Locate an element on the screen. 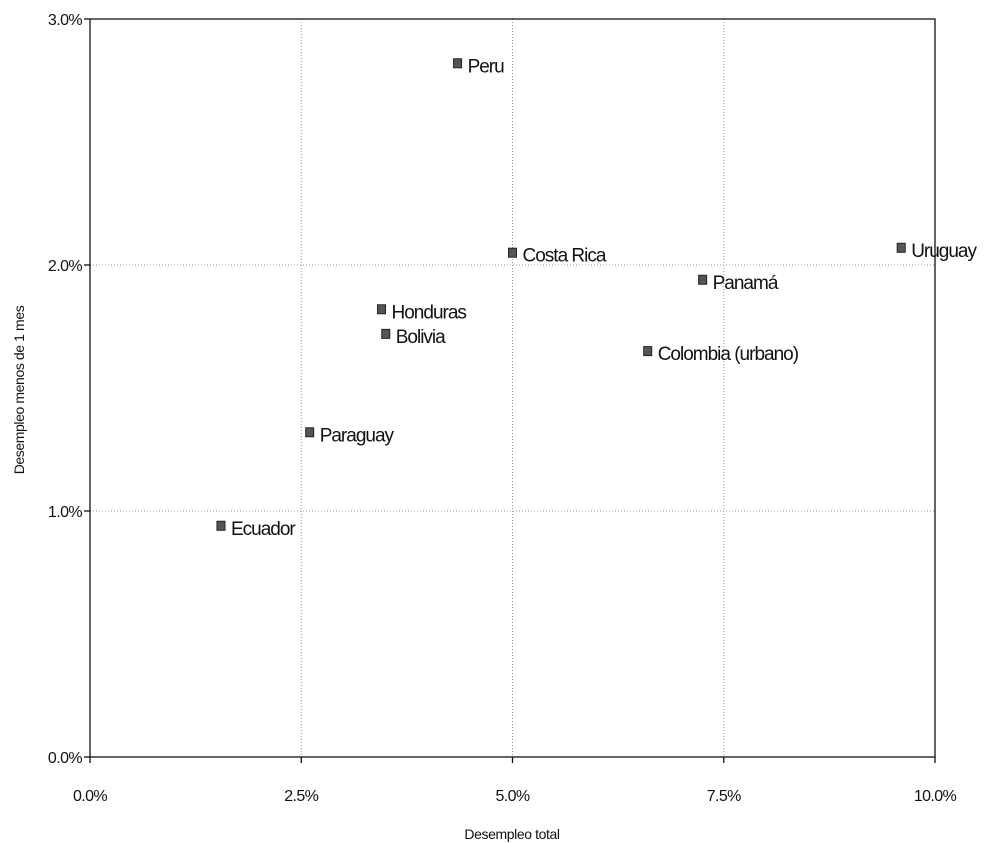  y-tick-label: 0.0% is located at coordinates (65, 758).